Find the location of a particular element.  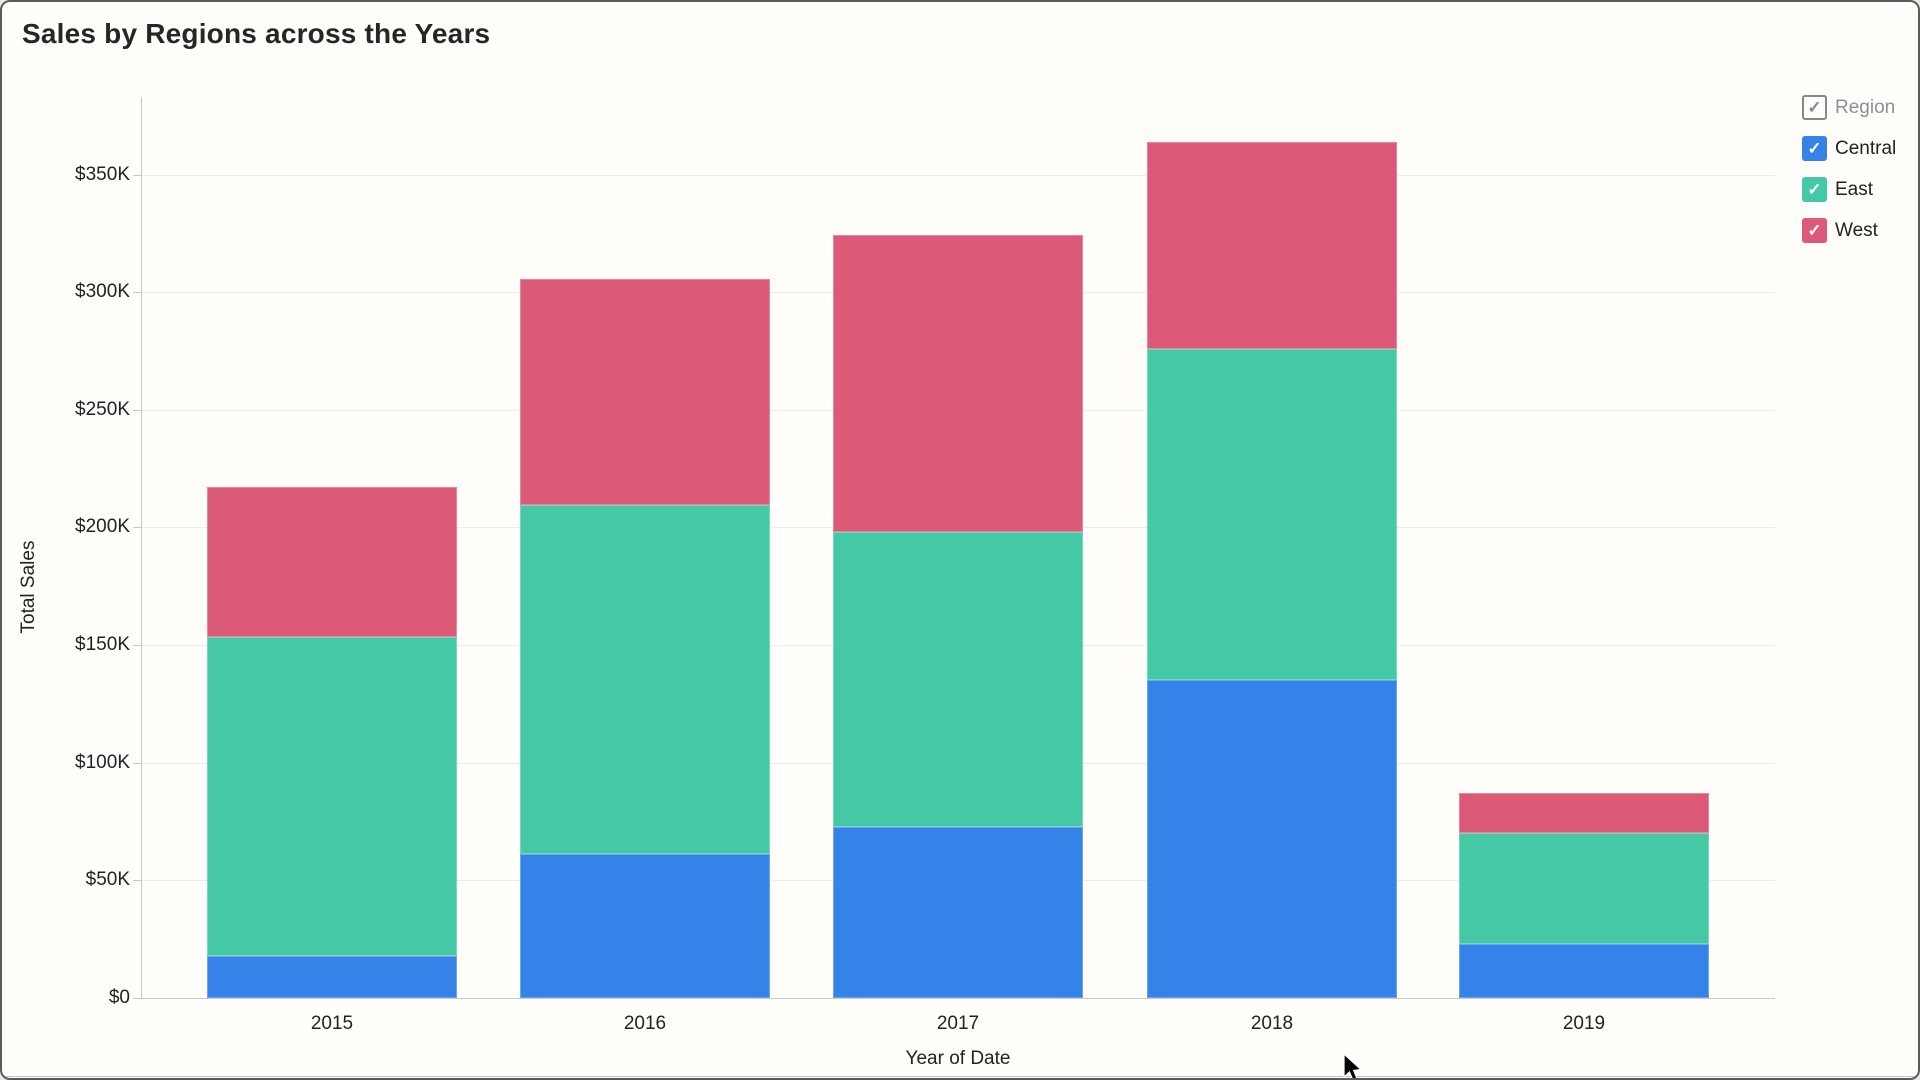

legend-label: West is located at coordinates (1856, 230).